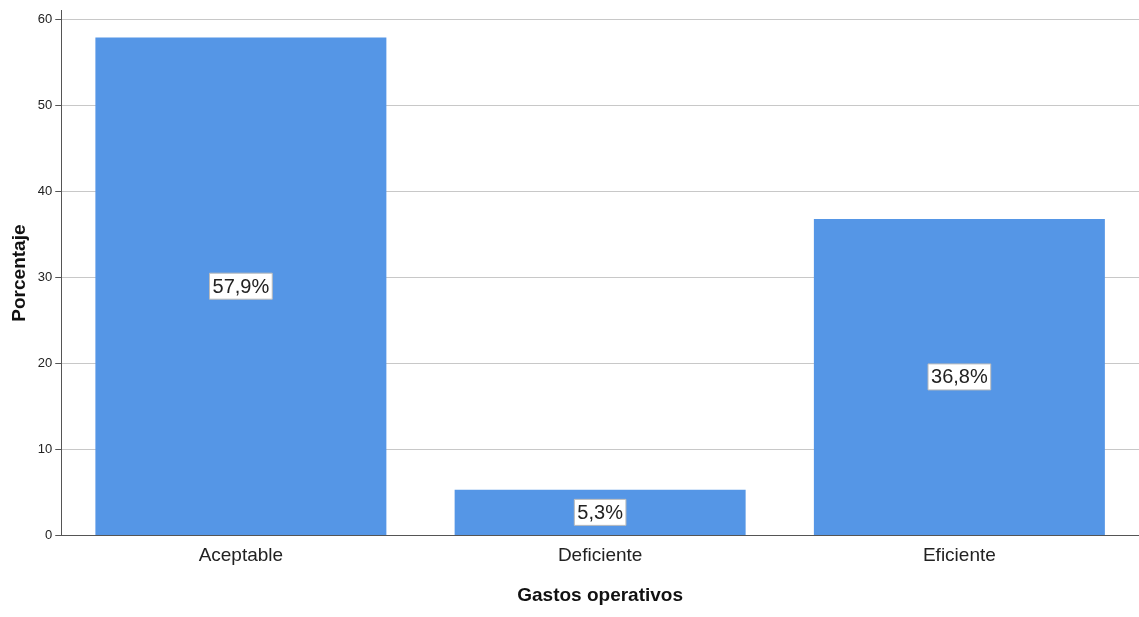 Image resolution: width=1139 pixels, height=617 pixels. What do you see at coordinates (49, 534) in the screenshot?
I see `y-tick-label: 0` at bounding box center [49, 534].